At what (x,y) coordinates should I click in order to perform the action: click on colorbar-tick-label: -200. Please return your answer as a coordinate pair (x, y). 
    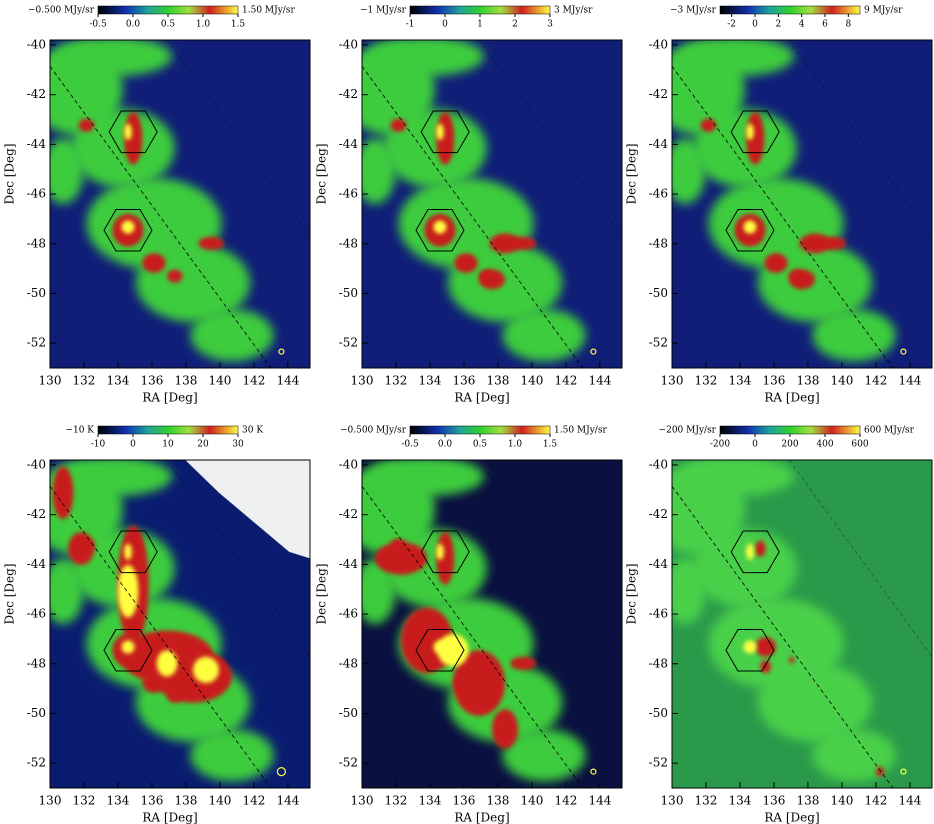
    Looking at the image, I should click on (720, 445).